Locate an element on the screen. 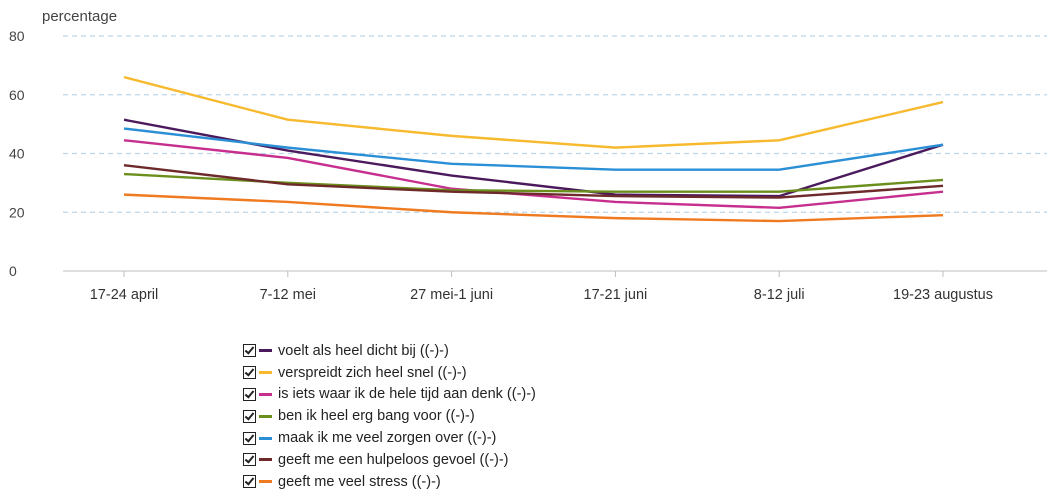 This screenshot has width=1052, height=498. y-tick-label: 60 is located at coordinates (17, 95).